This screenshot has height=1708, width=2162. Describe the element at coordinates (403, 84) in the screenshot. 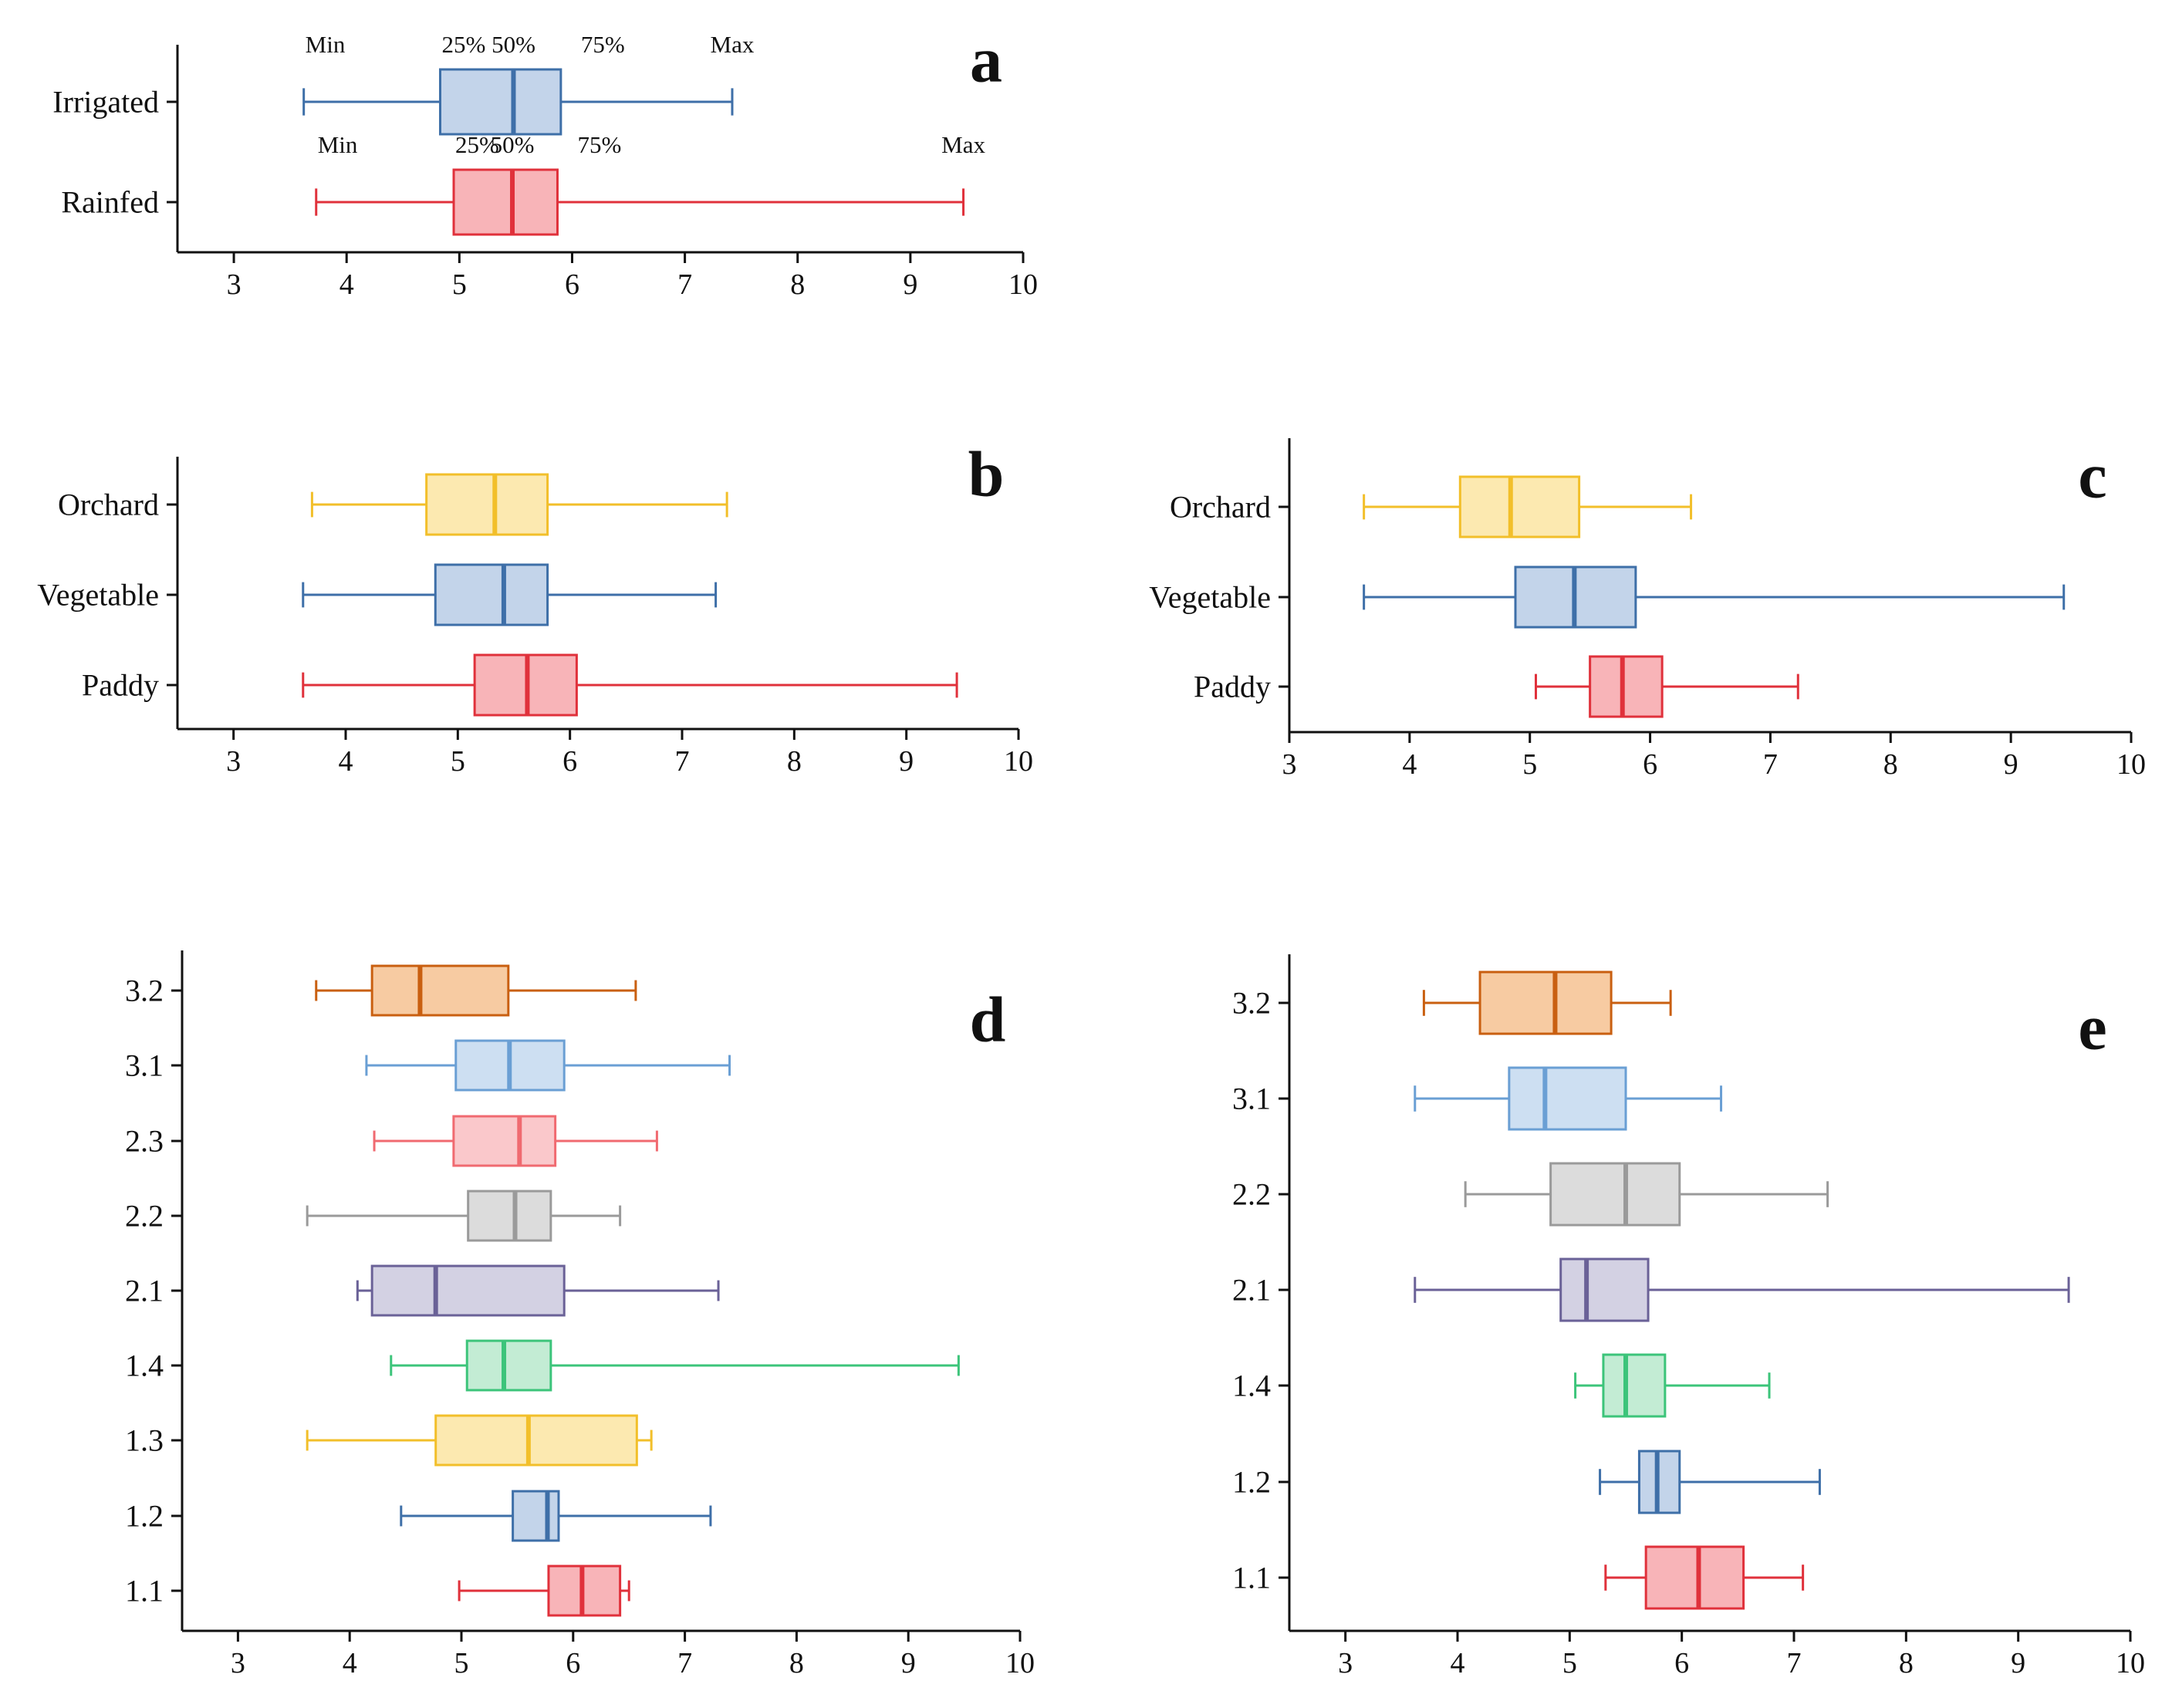

I see `box-irrigated: Irrigated Min 25% 50% 75% Max` at that location.